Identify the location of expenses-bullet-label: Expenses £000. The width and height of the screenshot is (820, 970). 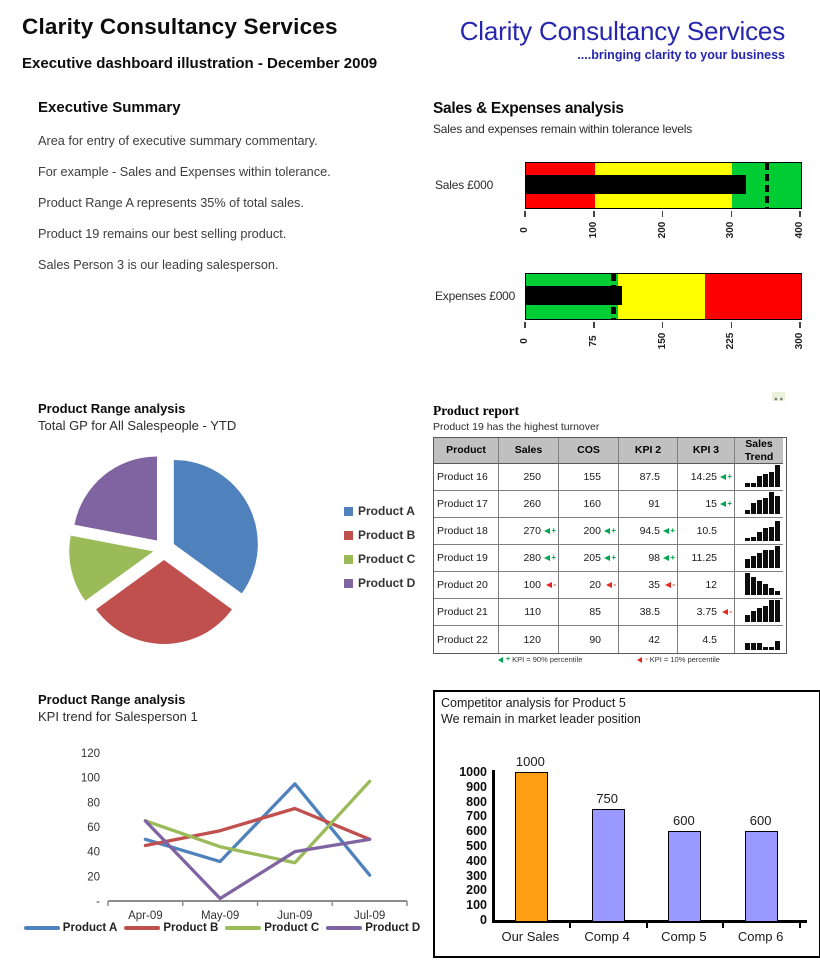
(475, 296).